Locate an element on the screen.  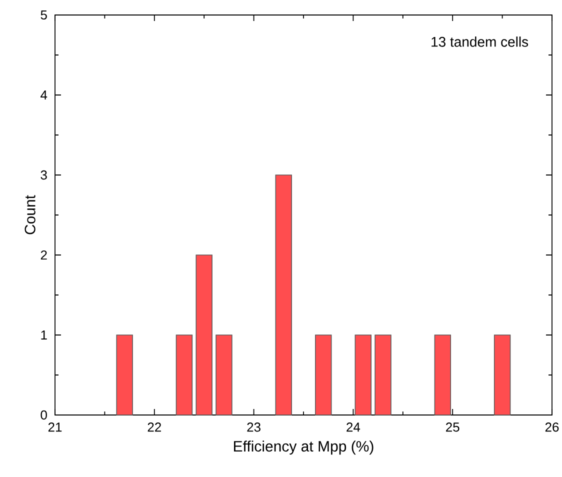
x-tick-label: 25 is located at coordinates (453, 427).